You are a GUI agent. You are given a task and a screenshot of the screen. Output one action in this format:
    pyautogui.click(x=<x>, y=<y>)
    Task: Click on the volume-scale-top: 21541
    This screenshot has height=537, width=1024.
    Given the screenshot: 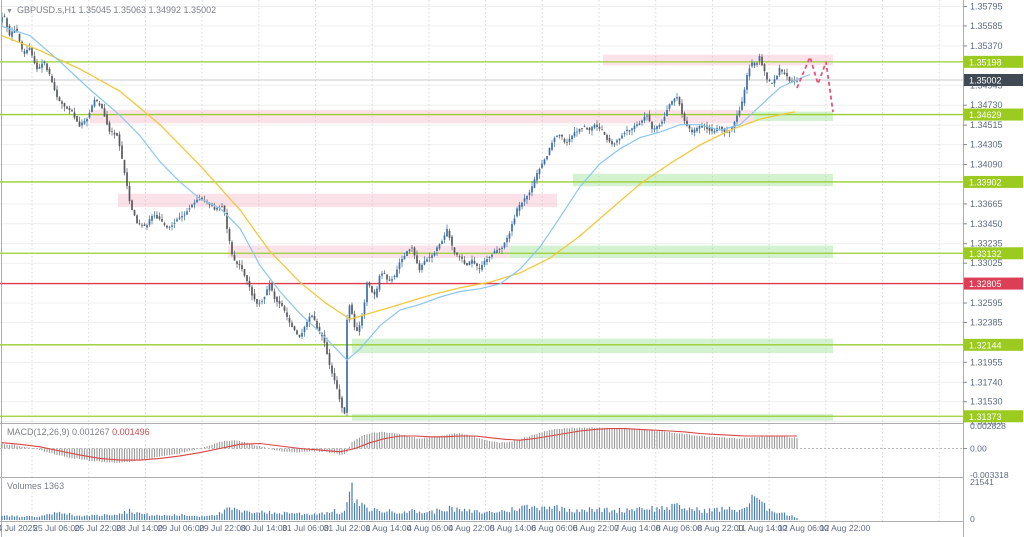 What is the action you would take?
    pyautogui.click(x=982, y=482)
    